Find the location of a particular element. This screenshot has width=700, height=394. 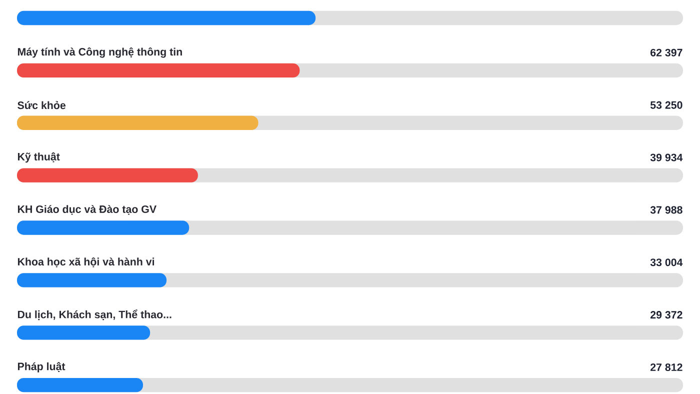

data-label: 39 934 is located at coordinates (666, 158).